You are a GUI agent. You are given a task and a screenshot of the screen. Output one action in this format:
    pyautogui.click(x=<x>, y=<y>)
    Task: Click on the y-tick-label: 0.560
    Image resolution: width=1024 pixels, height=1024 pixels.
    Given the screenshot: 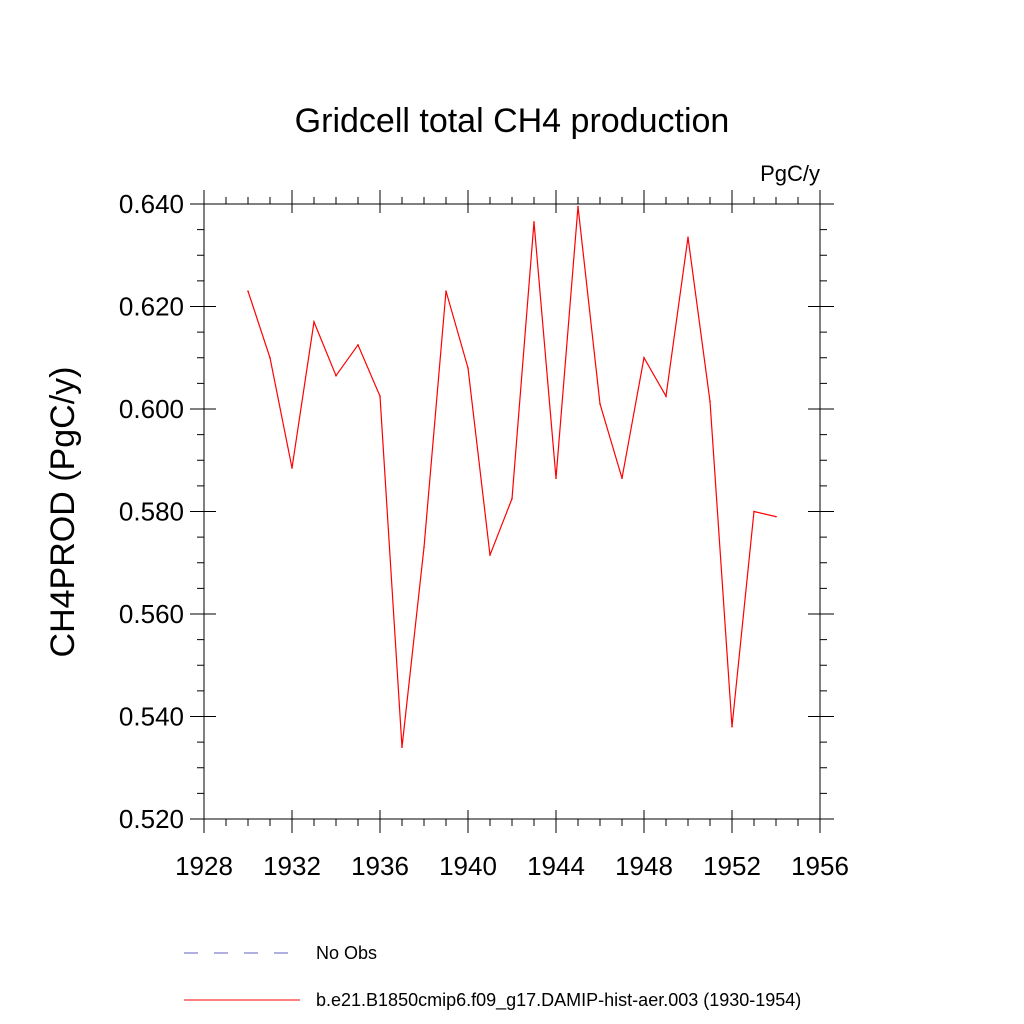 What is the action you would take?
    pyautogui.click(x=151, y=614)
    